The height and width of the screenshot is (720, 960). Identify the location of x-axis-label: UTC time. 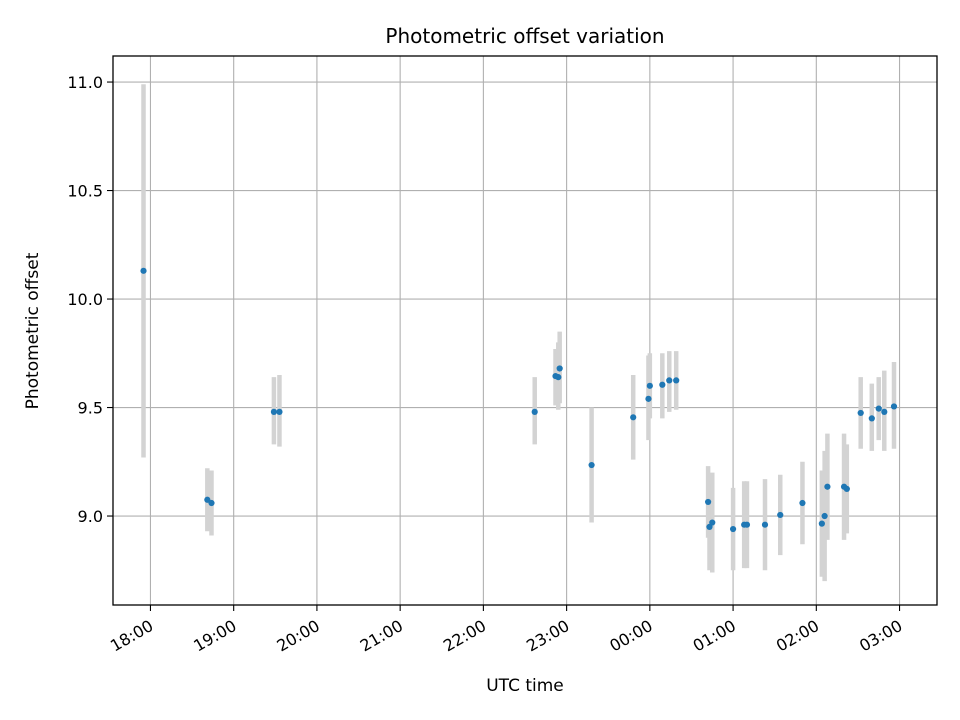
(525, 686).